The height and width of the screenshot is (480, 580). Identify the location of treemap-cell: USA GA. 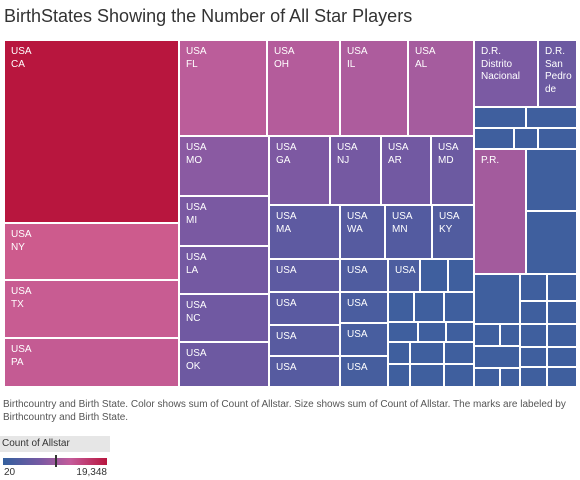
(299, 170).